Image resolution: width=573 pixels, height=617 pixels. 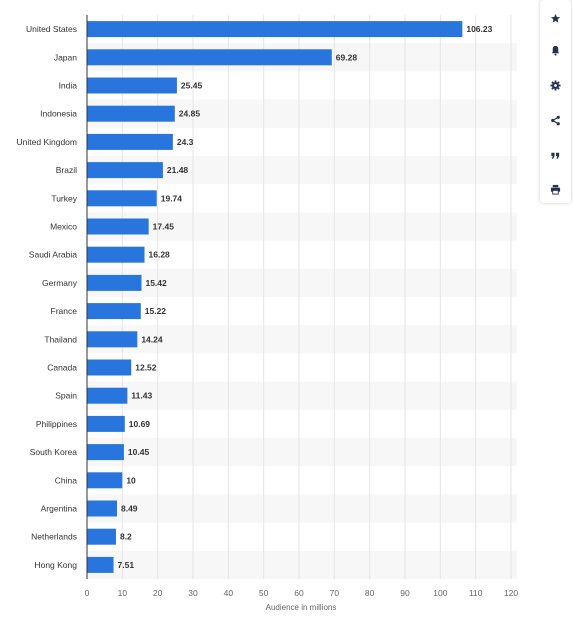 I want to click on category-label: Saudi Arabia, so click(x=53, y=255).